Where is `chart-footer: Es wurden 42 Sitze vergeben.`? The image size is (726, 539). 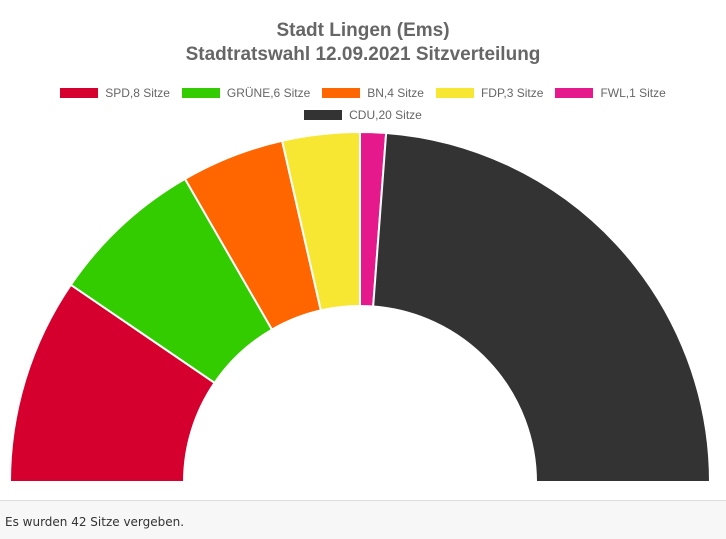
chart-footer: Es wurden 42 Sitze vergeben. is located at coordinates (363, 519).